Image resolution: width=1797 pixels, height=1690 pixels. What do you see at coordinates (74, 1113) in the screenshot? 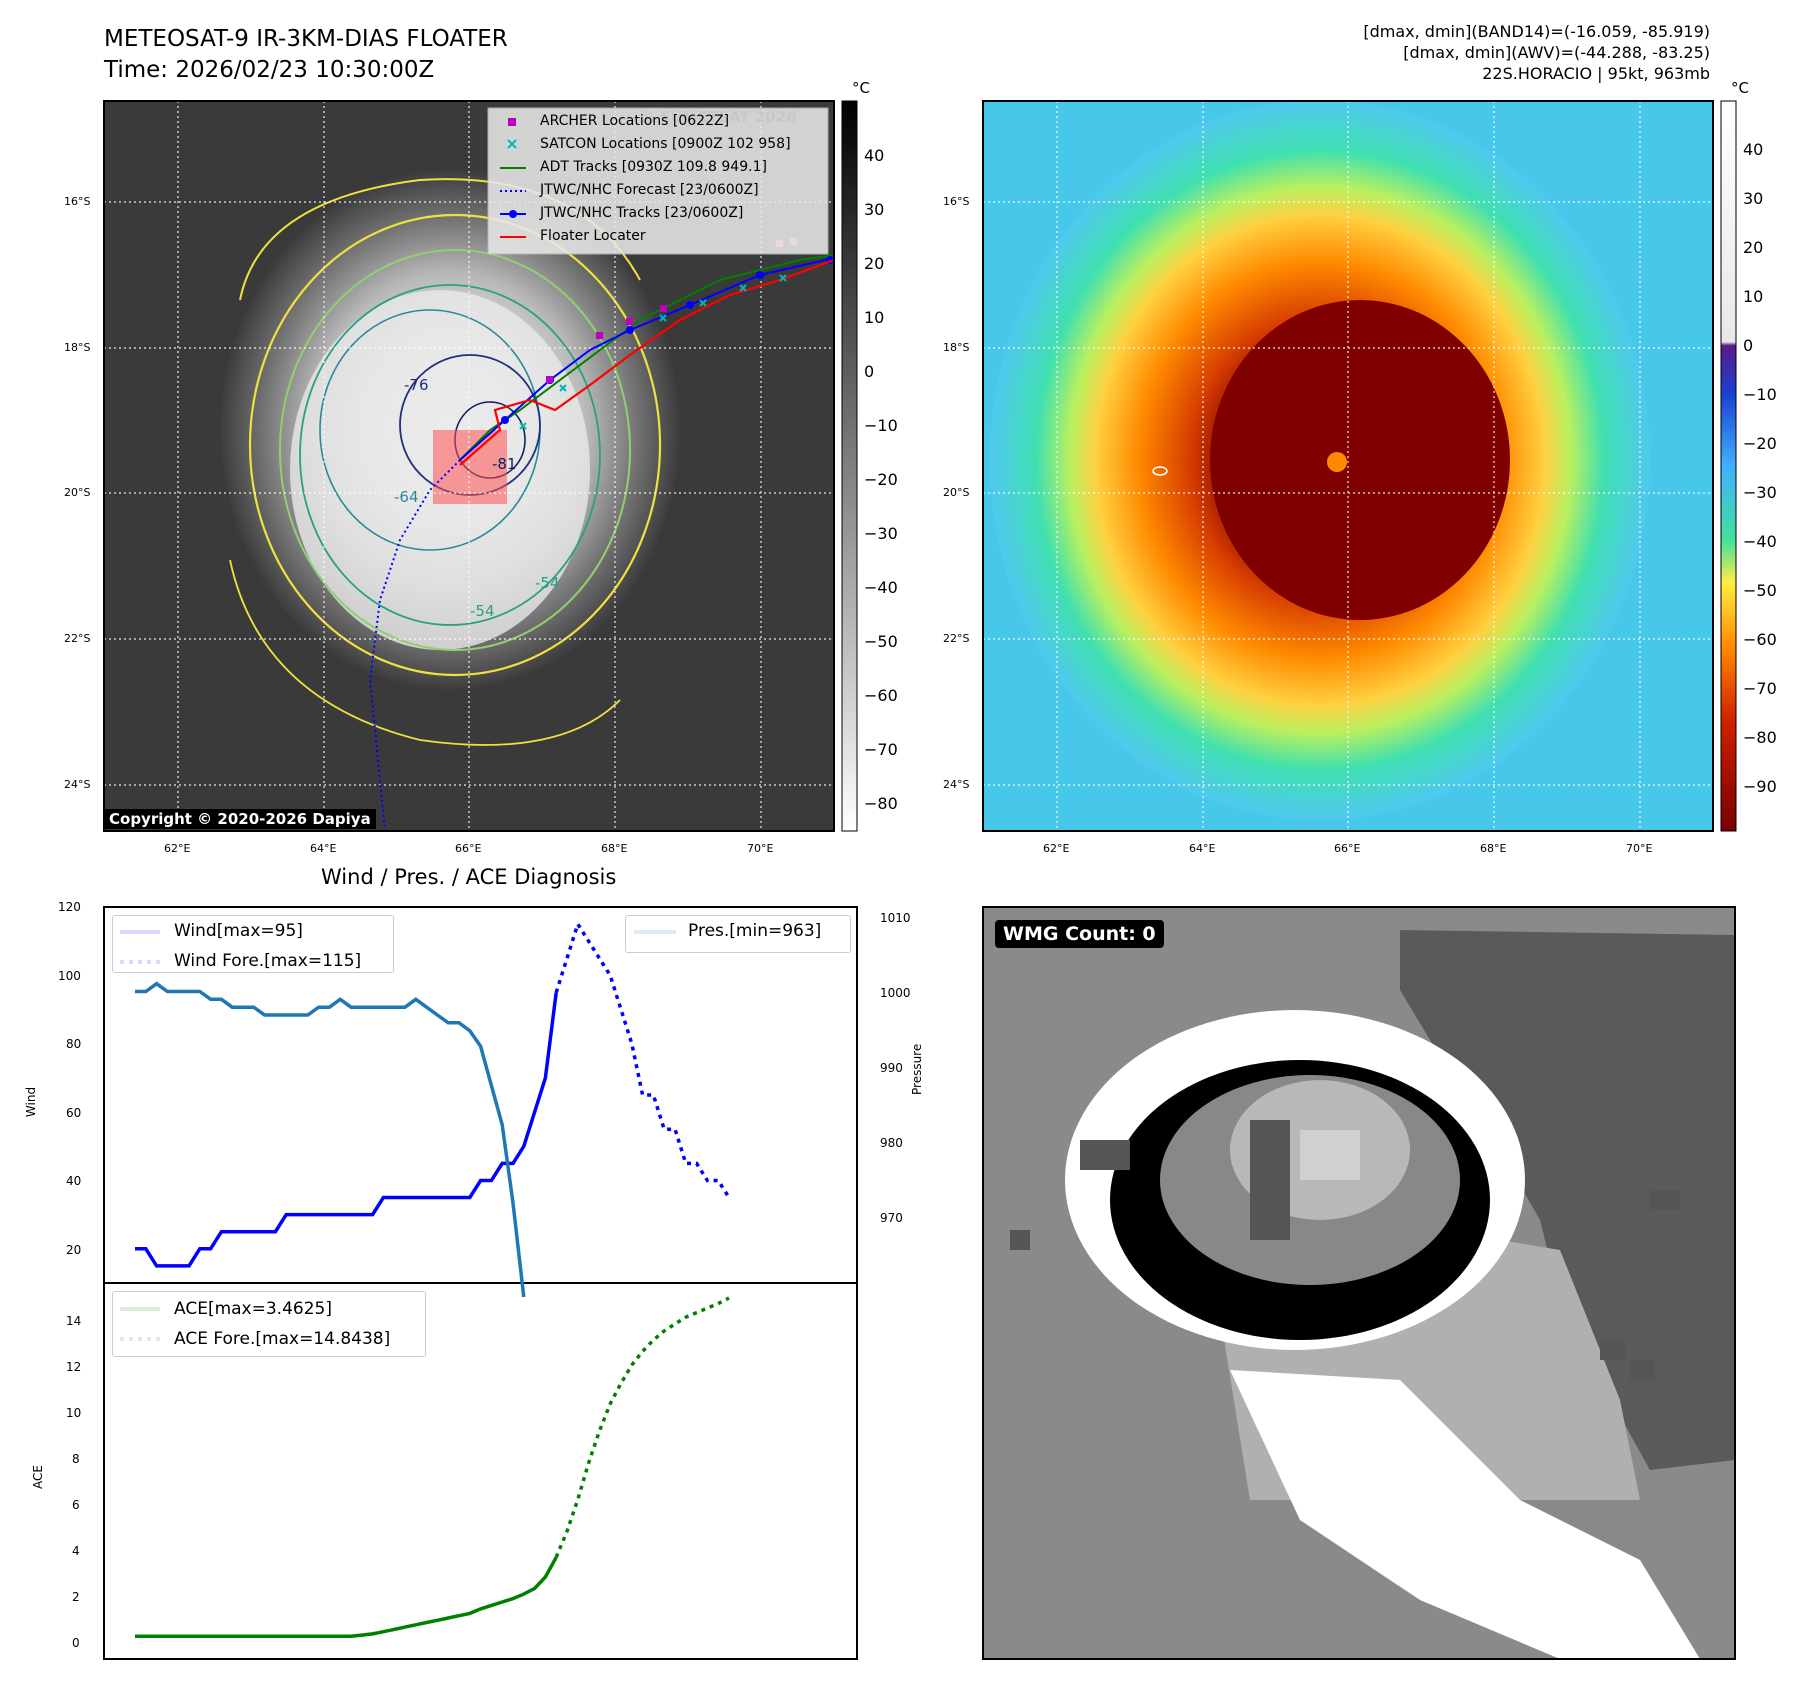
I see `wind-ytick: 60` at bounding box center [74, 1113].